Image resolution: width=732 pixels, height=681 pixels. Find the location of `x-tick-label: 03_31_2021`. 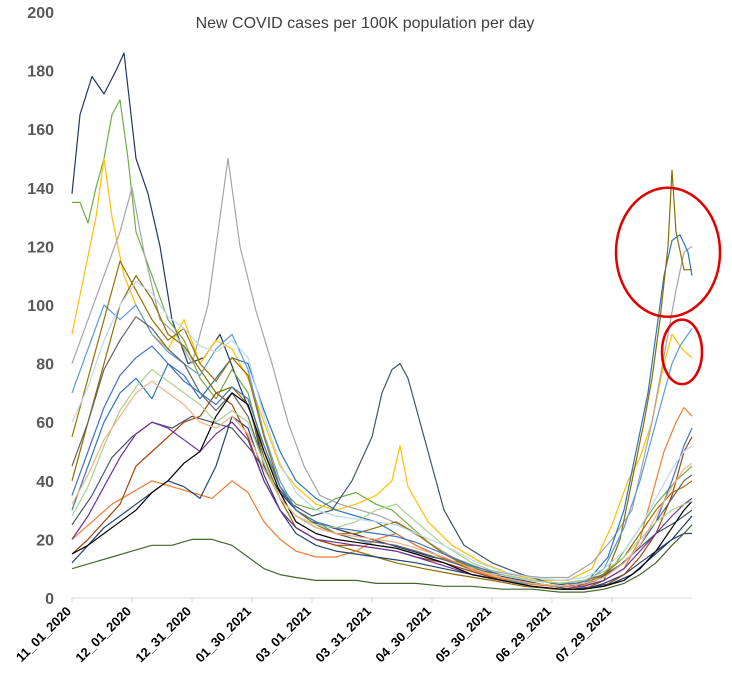

x-tick-label: 03_31_2021 is located at coordinates (343, 635).